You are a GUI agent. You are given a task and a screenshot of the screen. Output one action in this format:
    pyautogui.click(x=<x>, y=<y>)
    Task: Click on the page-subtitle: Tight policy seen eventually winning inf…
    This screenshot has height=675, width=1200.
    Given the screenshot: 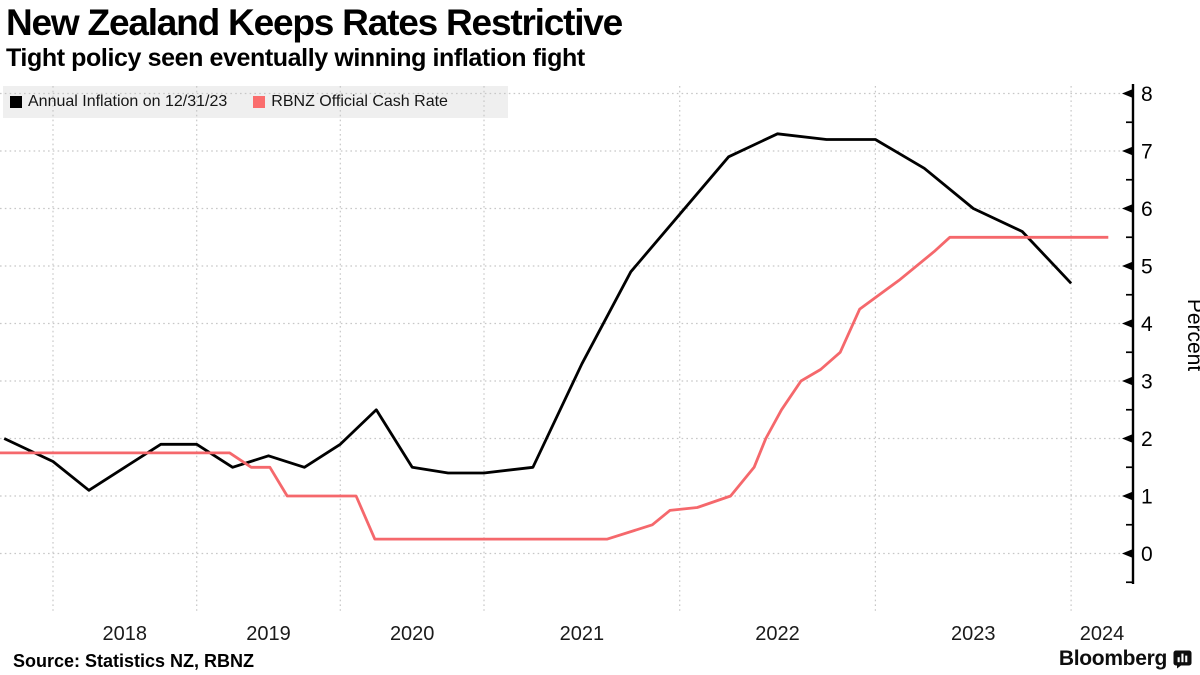 What is the action you would take?
    pyautogui.click(x=295, y=58)
    